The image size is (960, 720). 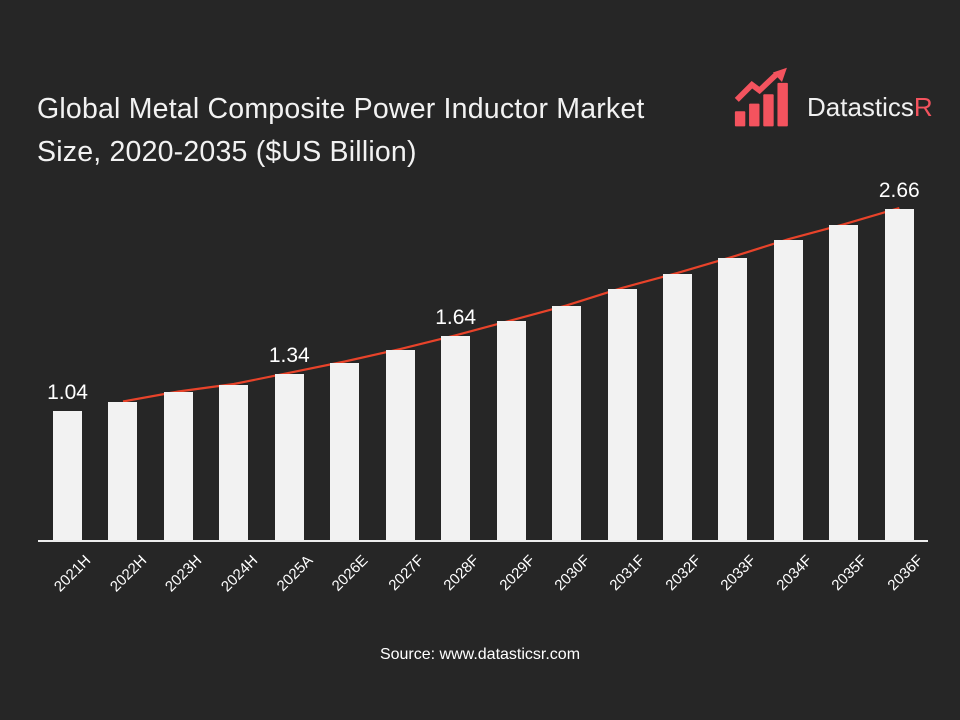 I want to click on bar-2027F, so click(x=400, y=445).